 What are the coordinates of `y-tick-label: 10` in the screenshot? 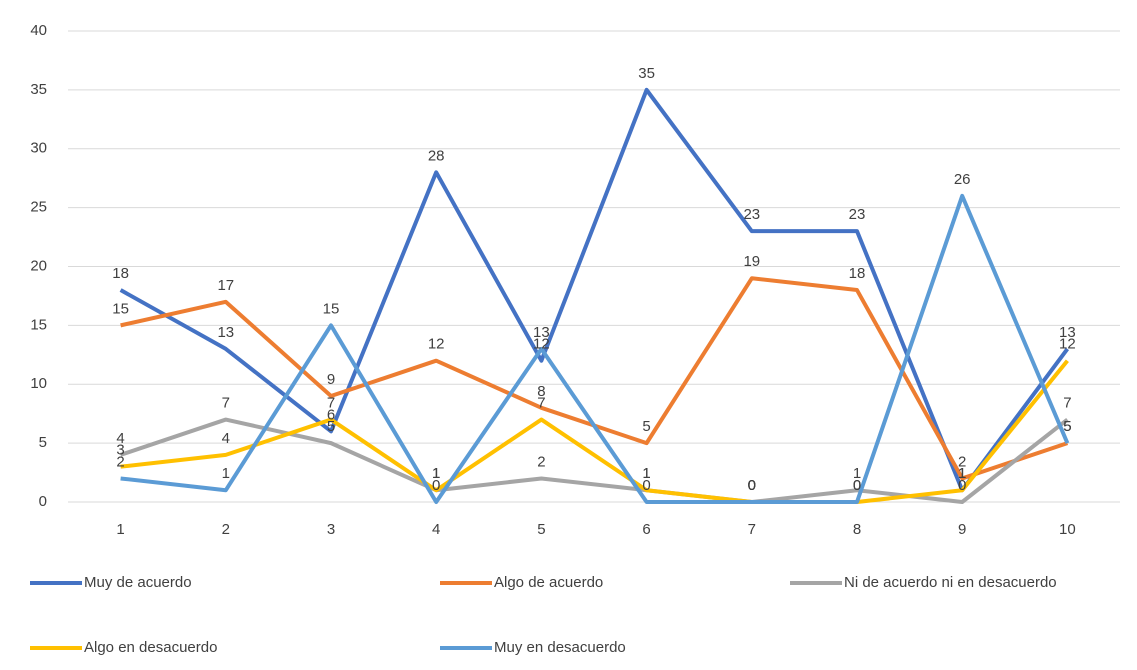 It's located at (38, 383).